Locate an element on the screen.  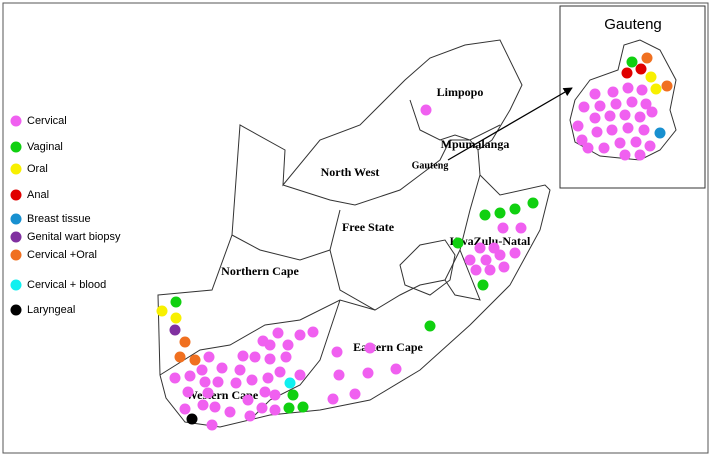
province-label: North West is located at coordinates (350, 172).